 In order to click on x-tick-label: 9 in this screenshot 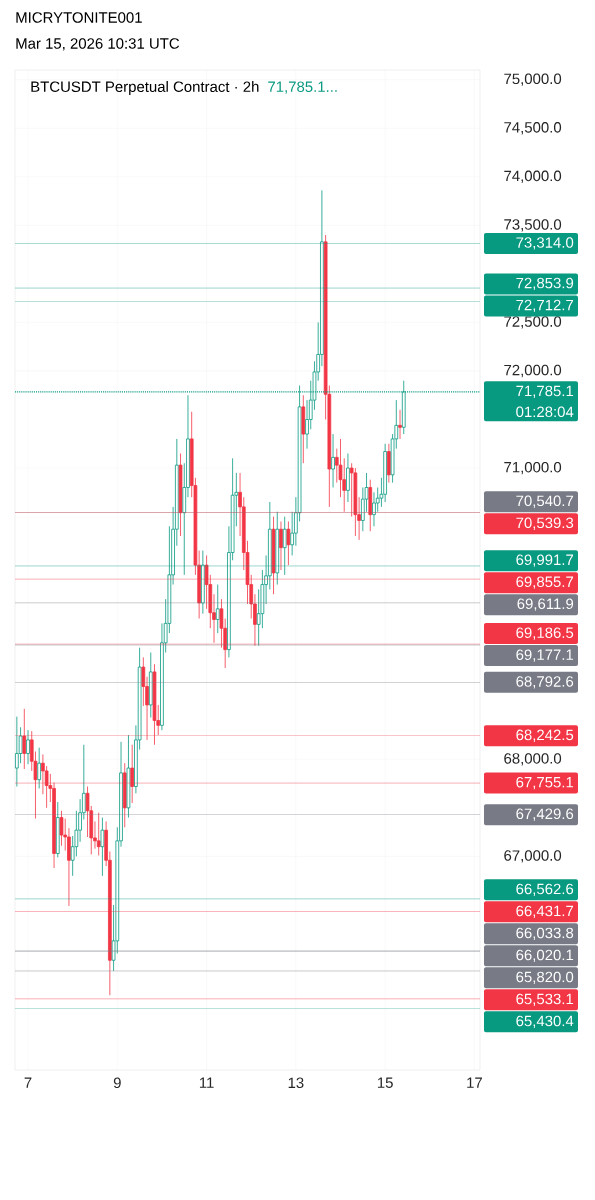, I will do `click(117, 1083)`.